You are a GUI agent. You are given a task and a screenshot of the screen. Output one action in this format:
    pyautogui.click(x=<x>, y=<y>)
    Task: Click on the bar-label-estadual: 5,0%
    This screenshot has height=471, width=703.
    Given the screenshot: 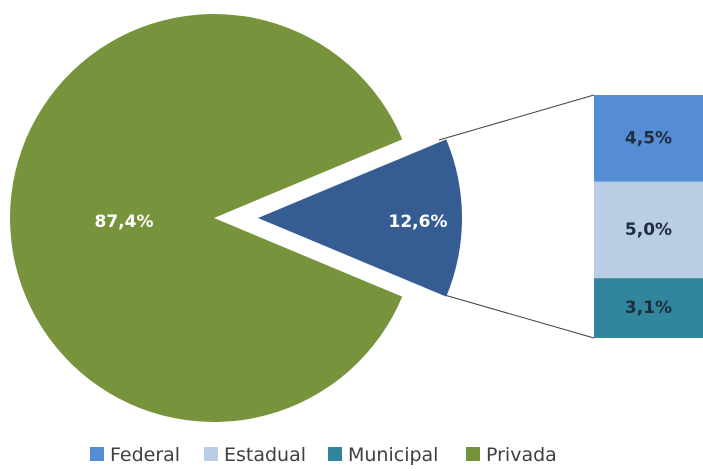 What is the action you would take?
    pyautogui.click(x=648, y=230)
    